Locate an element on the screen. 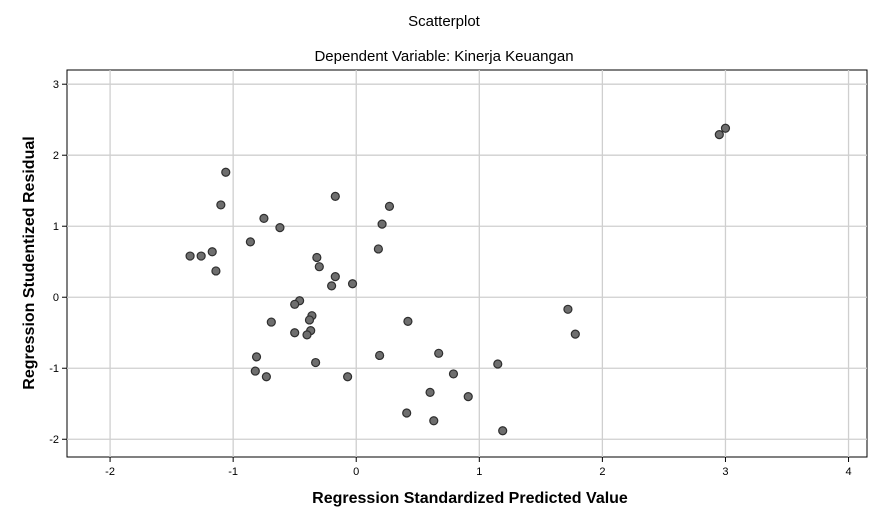  x-tick-label: 0 is located at coordinates (356, 472).